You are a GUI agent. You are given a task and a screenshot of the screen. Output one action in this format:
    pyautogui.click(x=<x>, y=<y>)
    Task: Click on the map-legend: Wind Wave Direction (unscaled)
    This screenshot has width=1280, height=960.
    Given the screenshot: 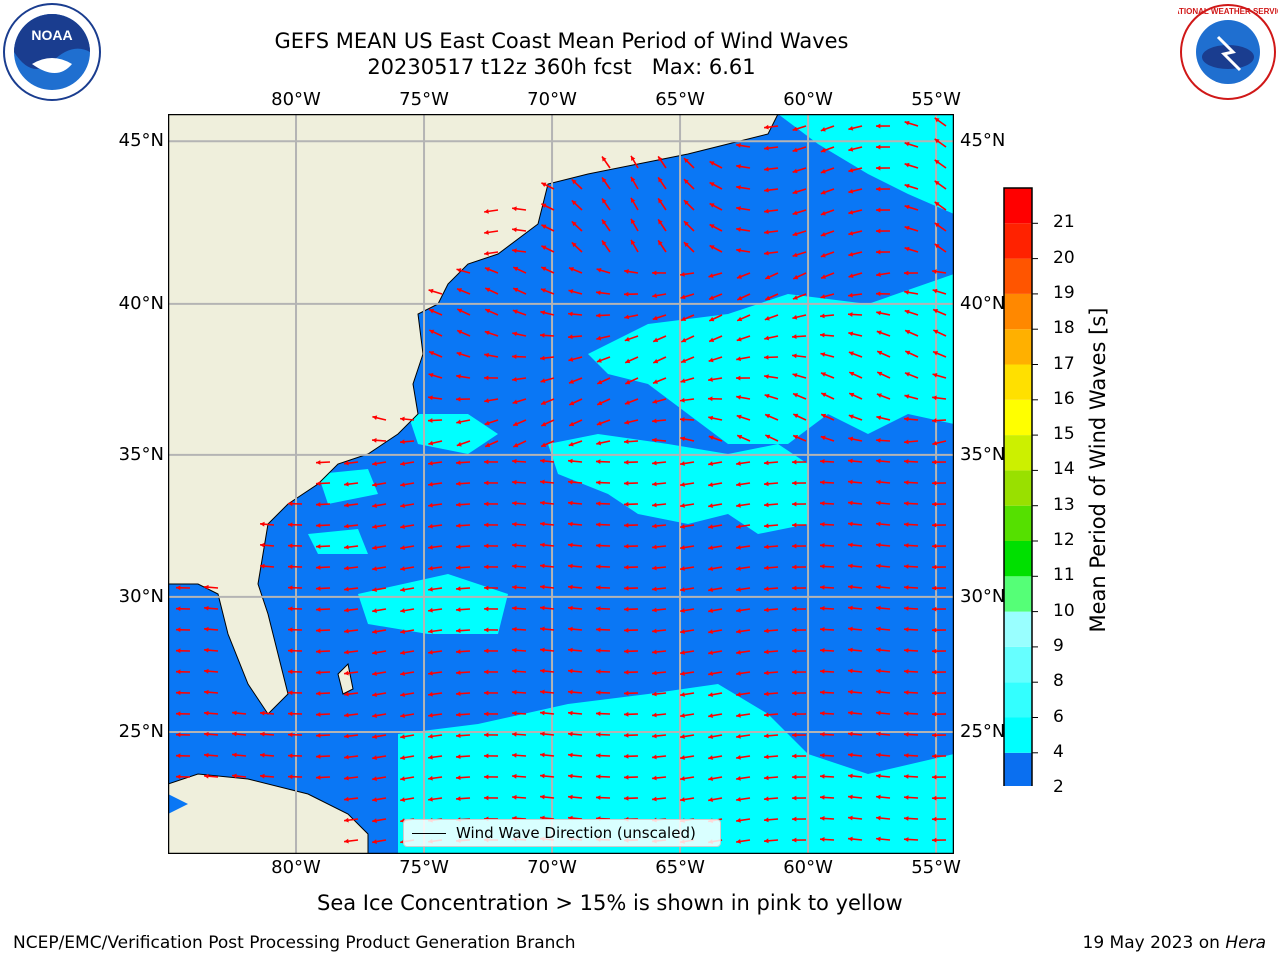 What is the action you would take?
    pyautogui.click(x=562, y=833)
    